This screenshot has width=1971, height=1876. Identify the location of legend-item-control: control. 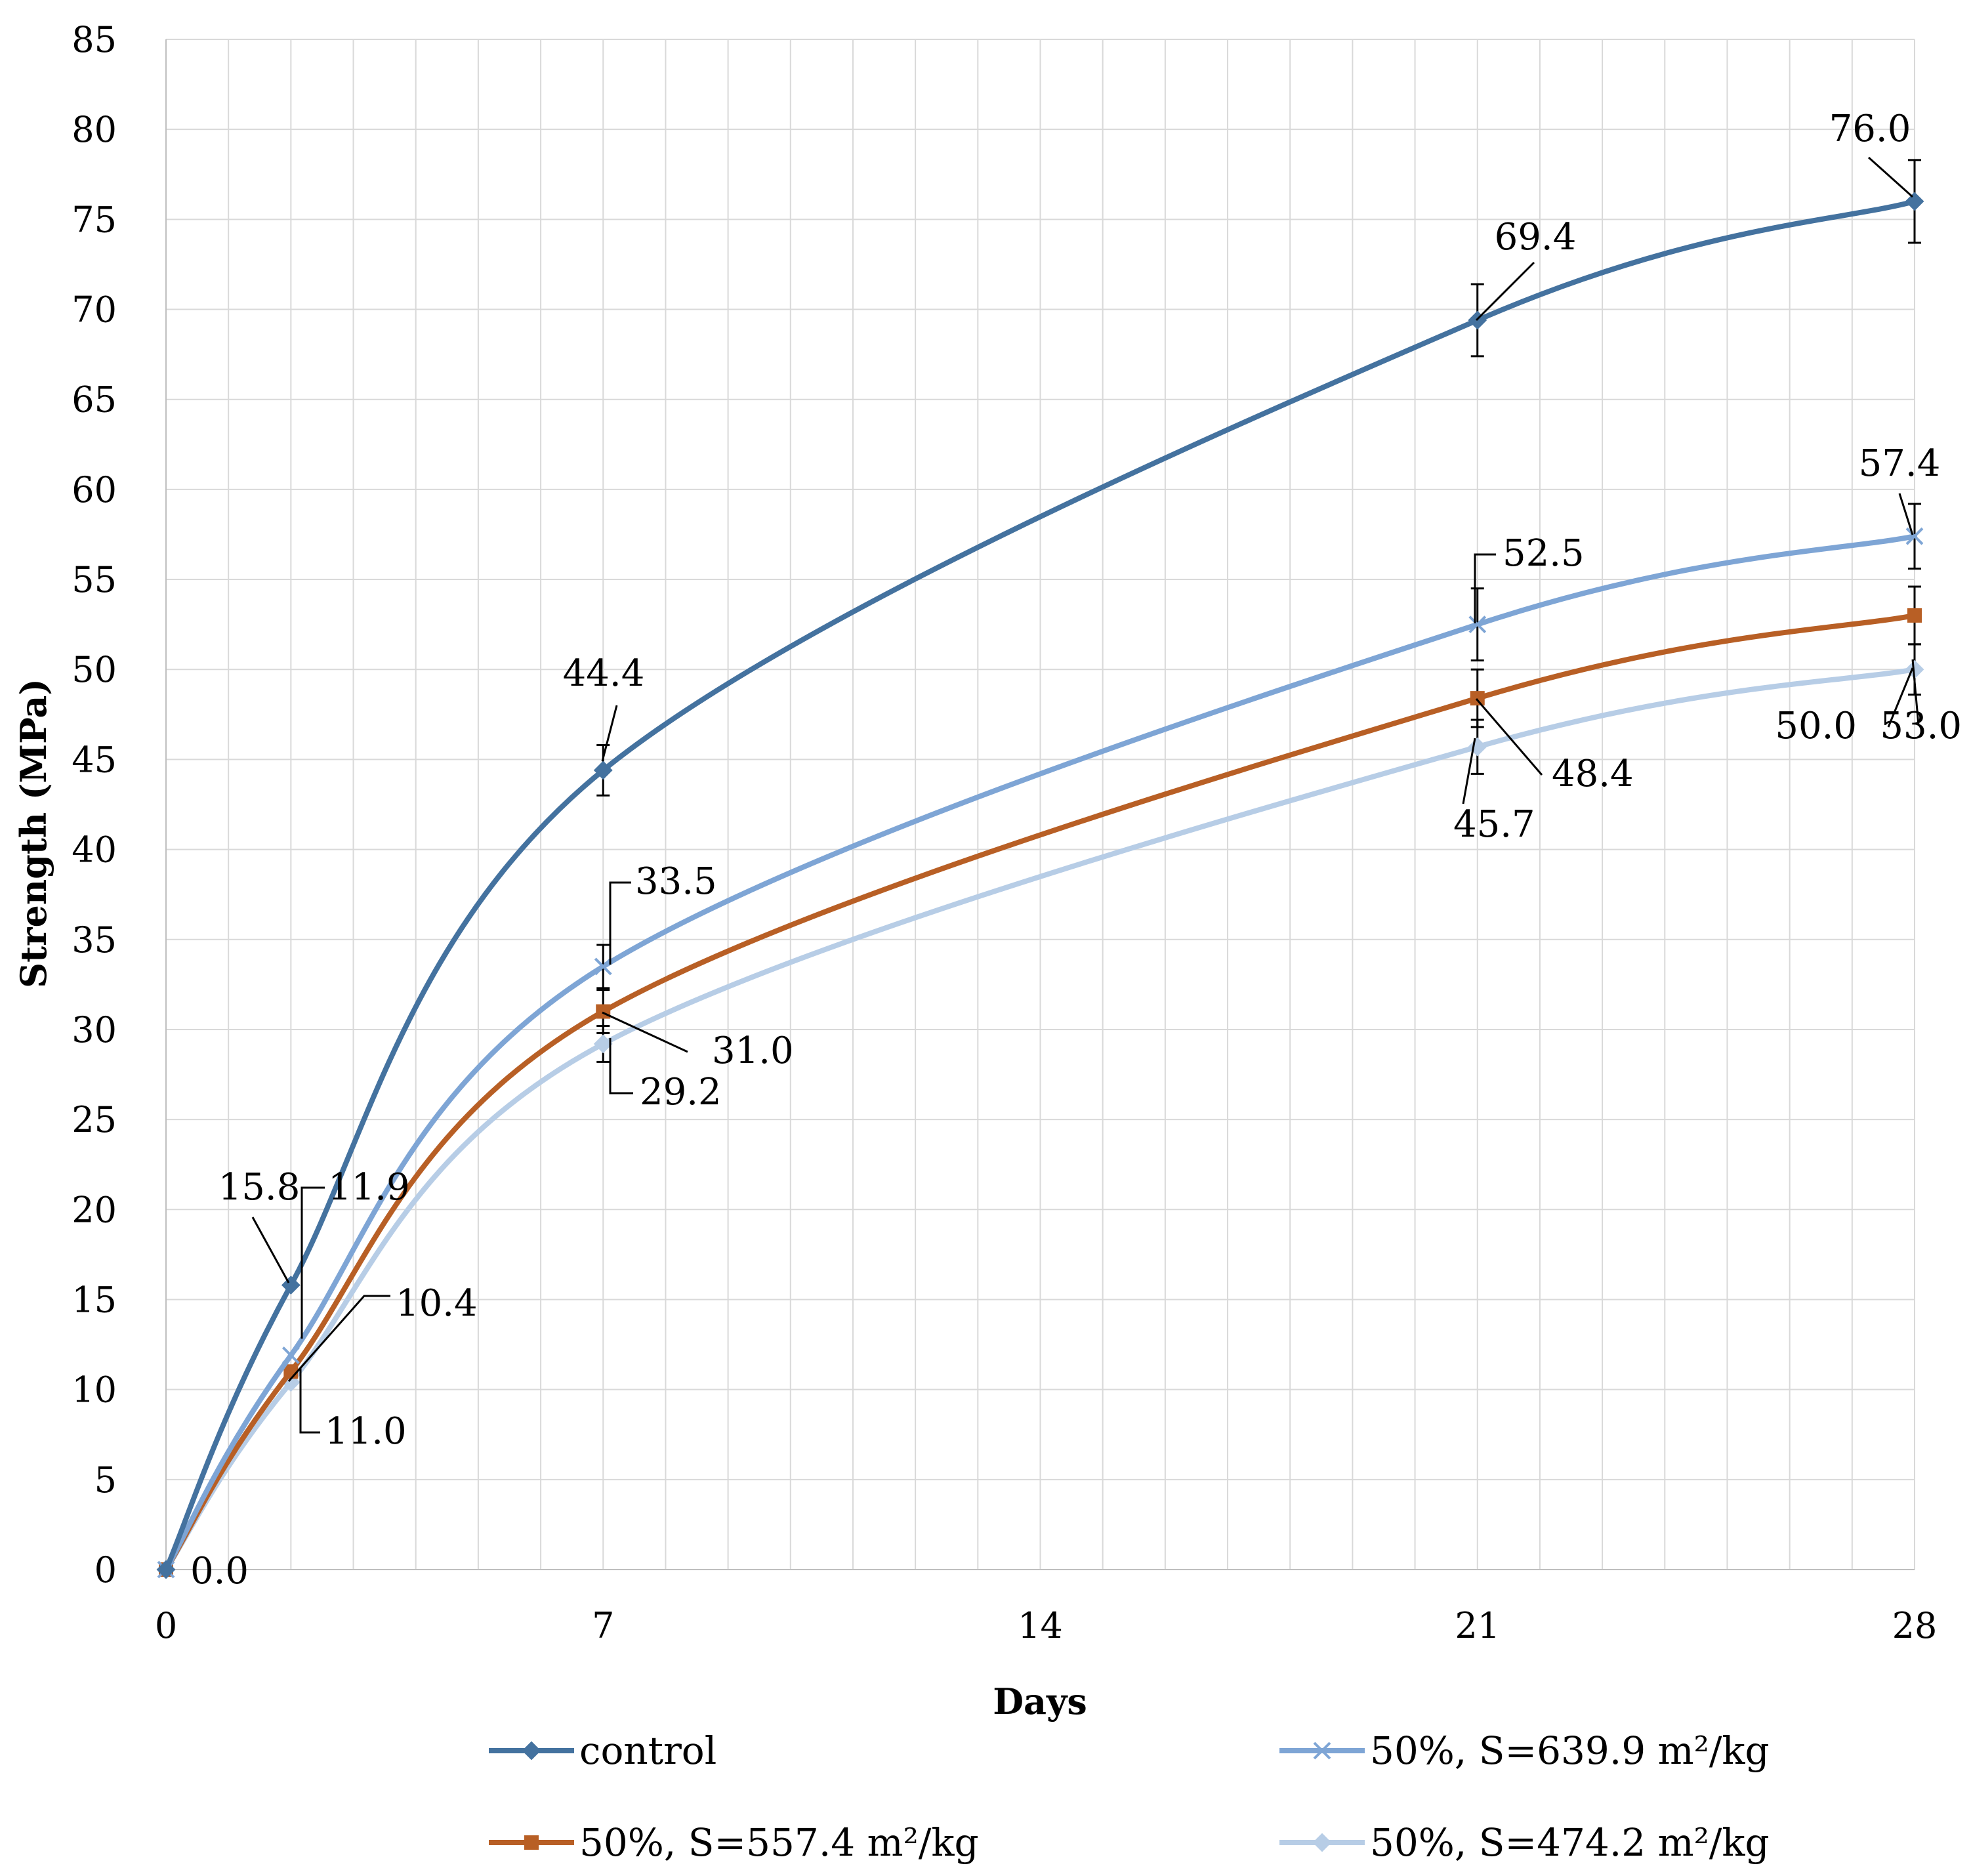
(602, 1751).